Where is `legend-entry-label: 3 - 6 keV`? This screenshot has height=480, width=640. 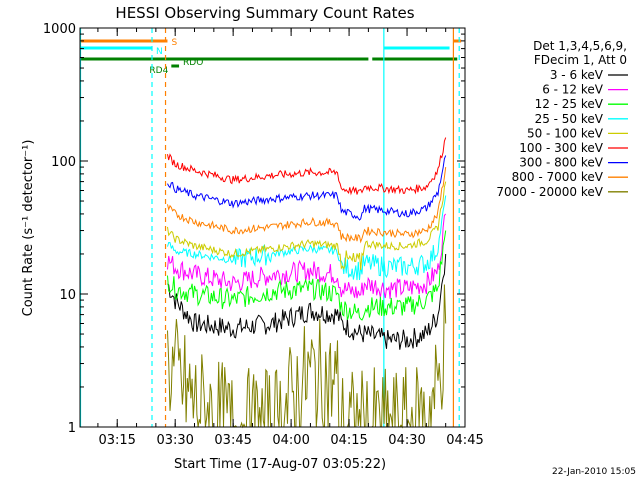 legend-entry-label: 3 - 6 keV is located at coordinates (577, 75).